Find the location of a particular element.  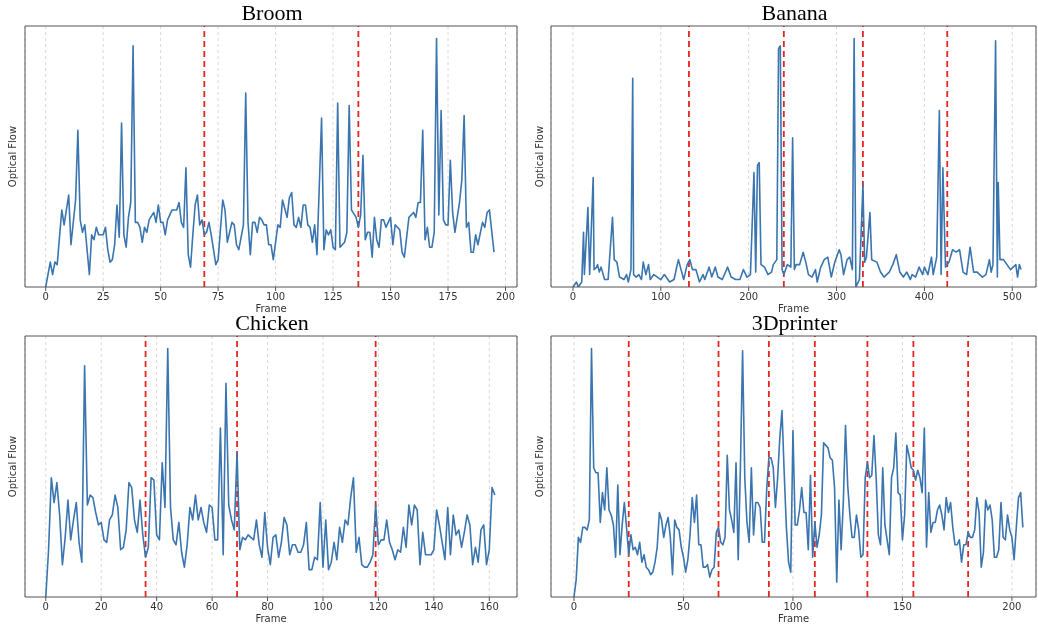

x-tick-label: 300 is located at coordinates (837, 297).